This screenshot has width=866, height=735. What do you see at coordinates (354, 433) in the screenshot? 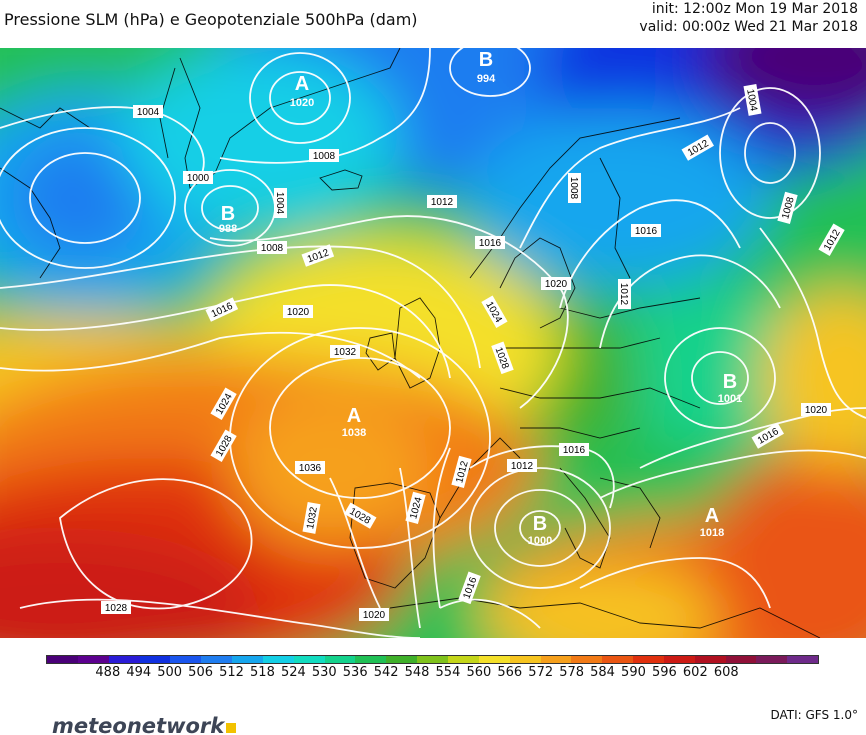
I see `svg-text: 1038` at bounding box center [354, 433].